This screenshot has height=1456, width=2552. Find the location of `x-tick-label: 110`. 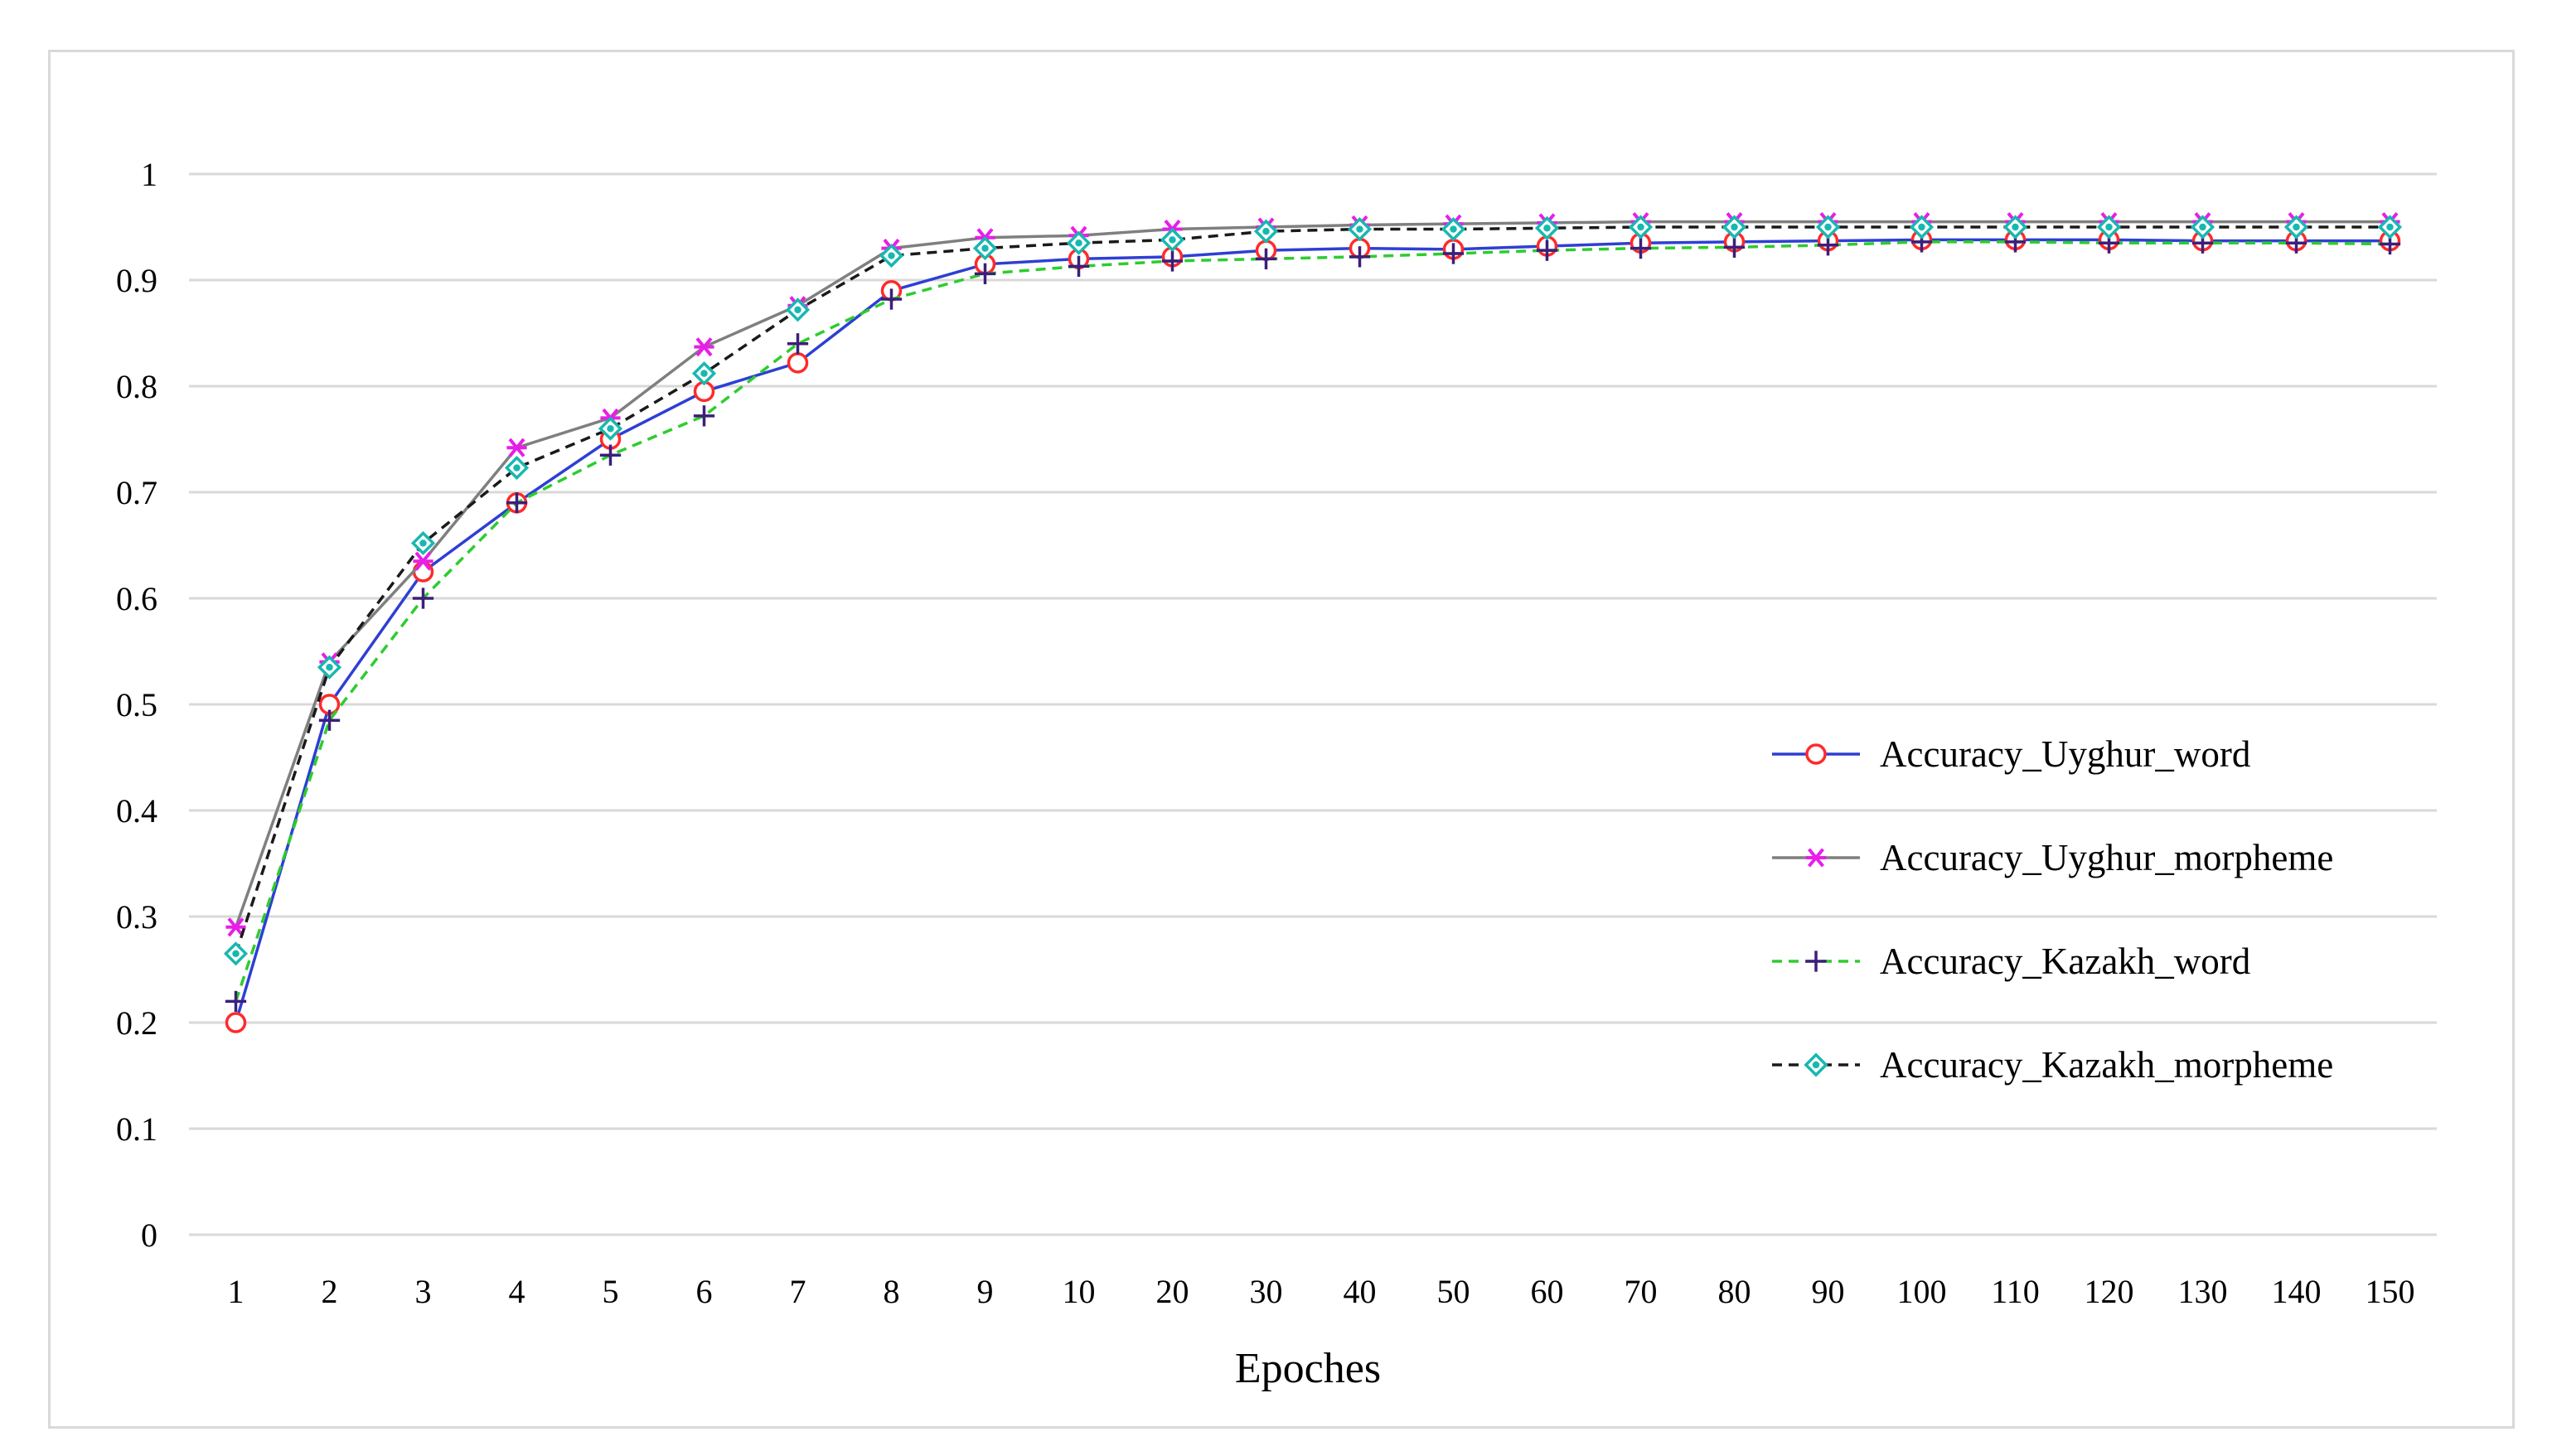

x-tick-label: 110 is located at coordinates (2015, 1291).